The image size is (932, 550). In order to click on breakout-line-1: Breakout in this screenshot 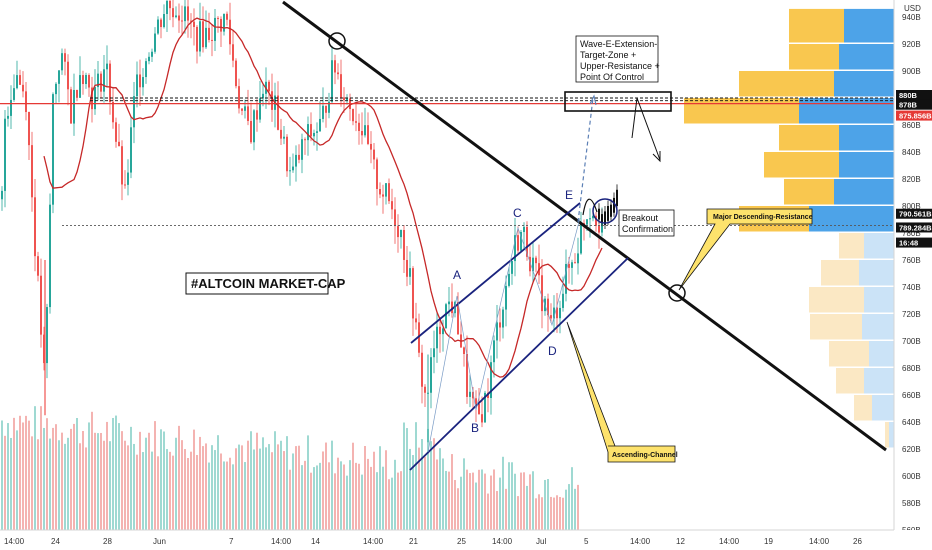, I will do `click(640, 218)`.